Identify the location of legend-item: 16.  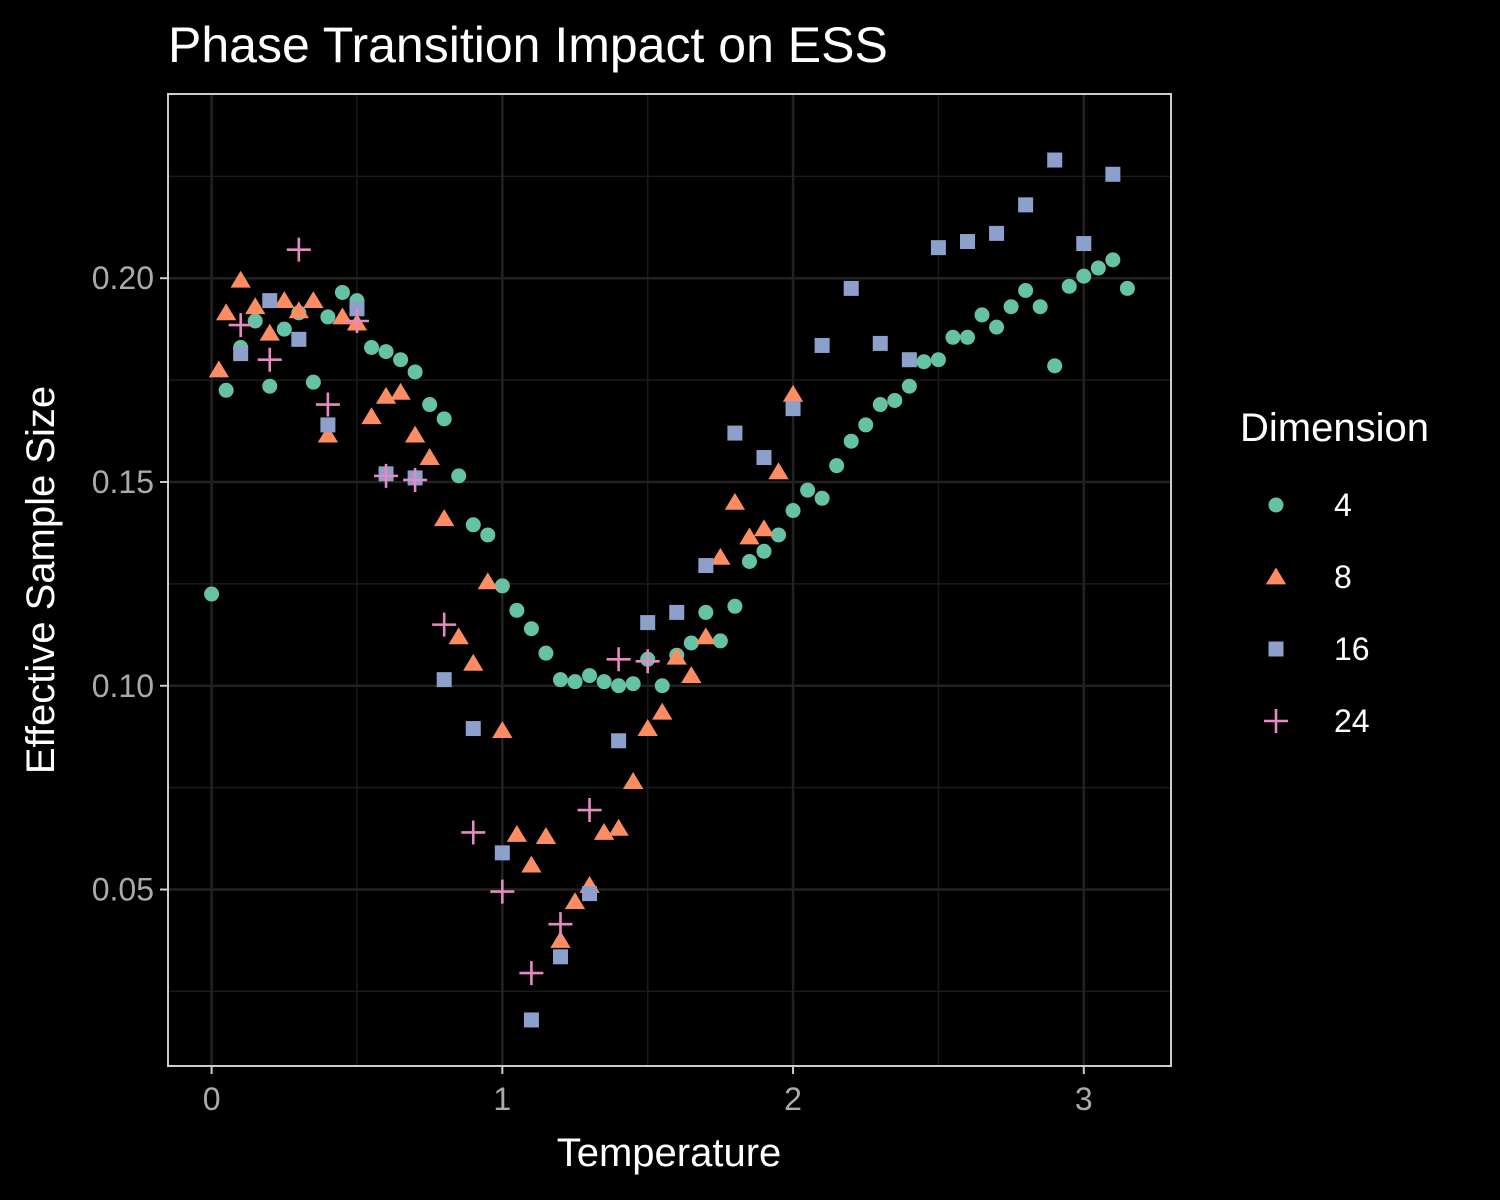
(1319, 649).